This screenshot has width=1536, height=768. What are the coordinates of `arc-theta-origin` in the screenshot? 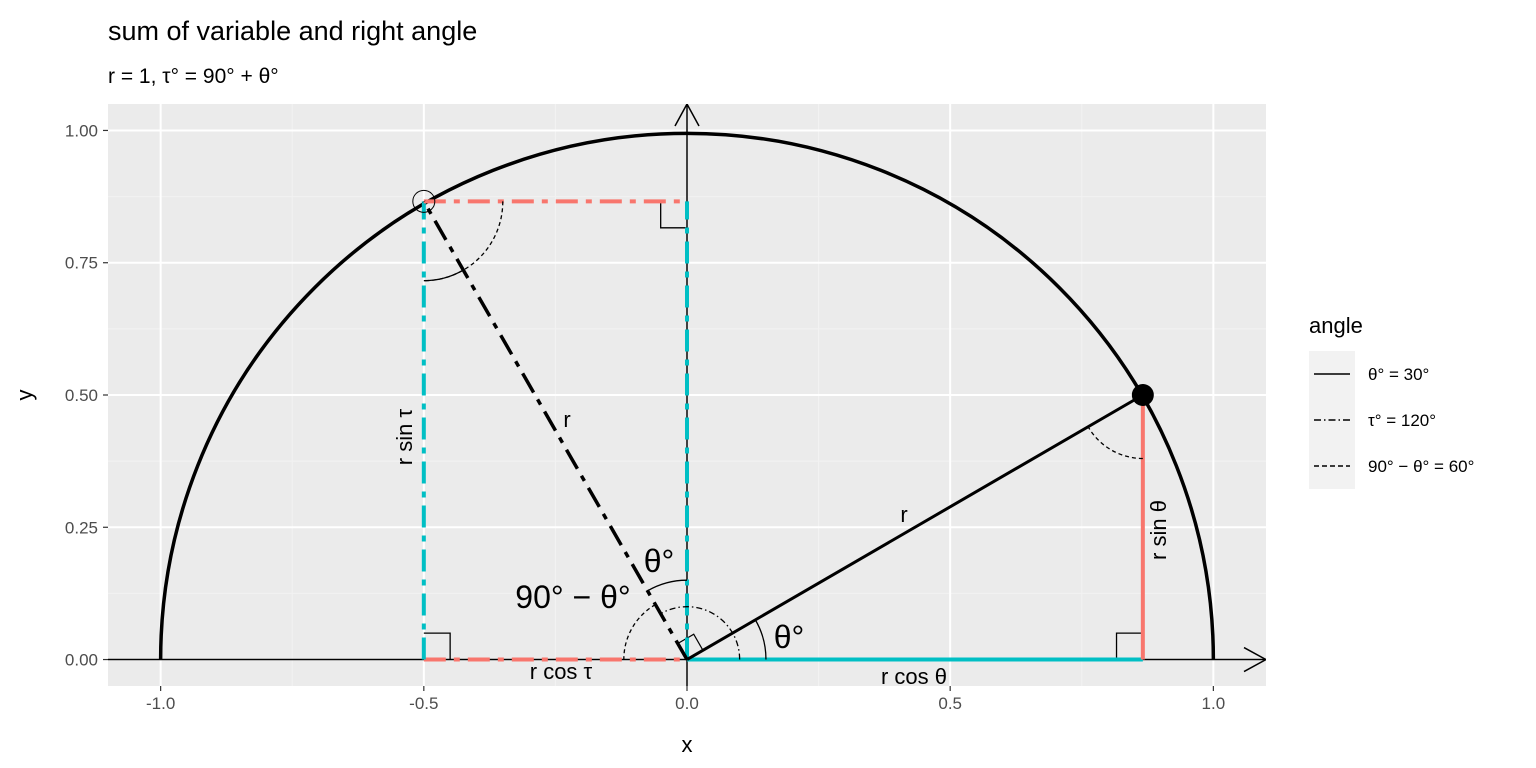 It's located at (760, 639).